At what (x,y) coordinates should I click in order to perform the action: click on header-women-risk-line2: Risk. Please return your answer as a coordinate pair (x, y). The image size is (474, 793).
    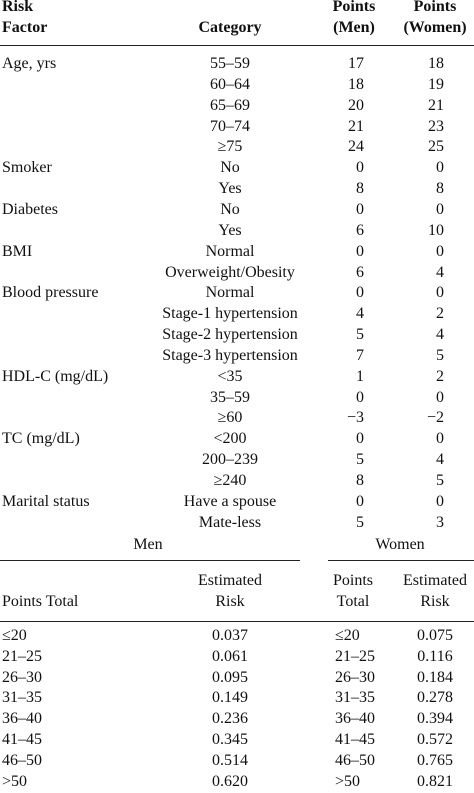
    Looking at the image, I should click on (435, 601).